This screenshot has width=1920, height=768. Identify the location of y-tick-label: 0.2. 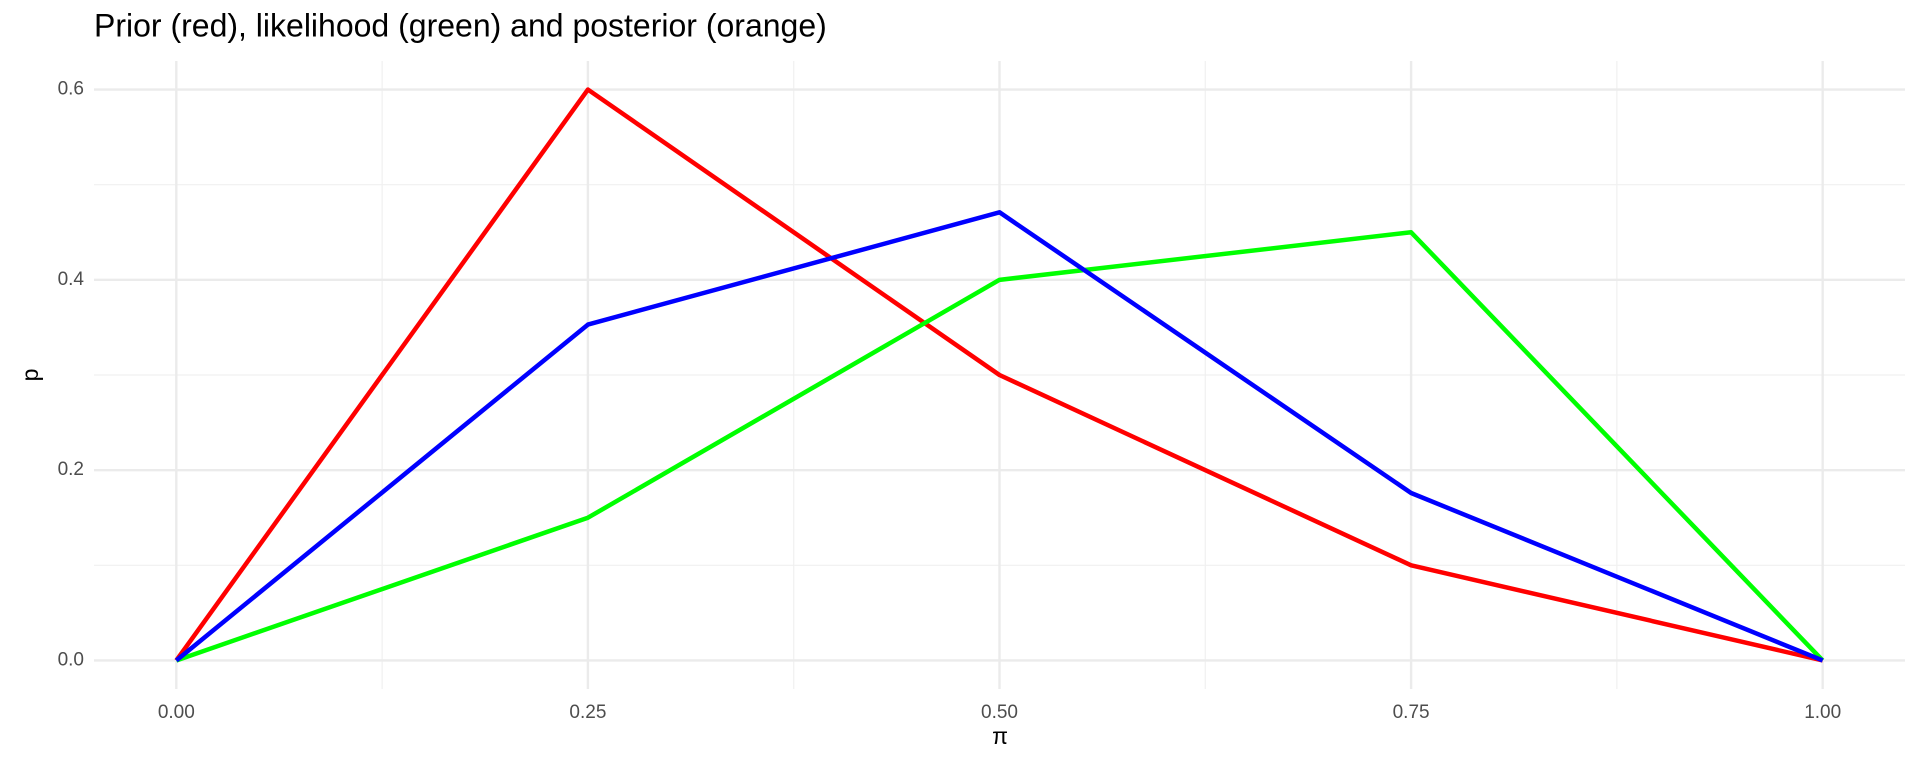
(71, 469).